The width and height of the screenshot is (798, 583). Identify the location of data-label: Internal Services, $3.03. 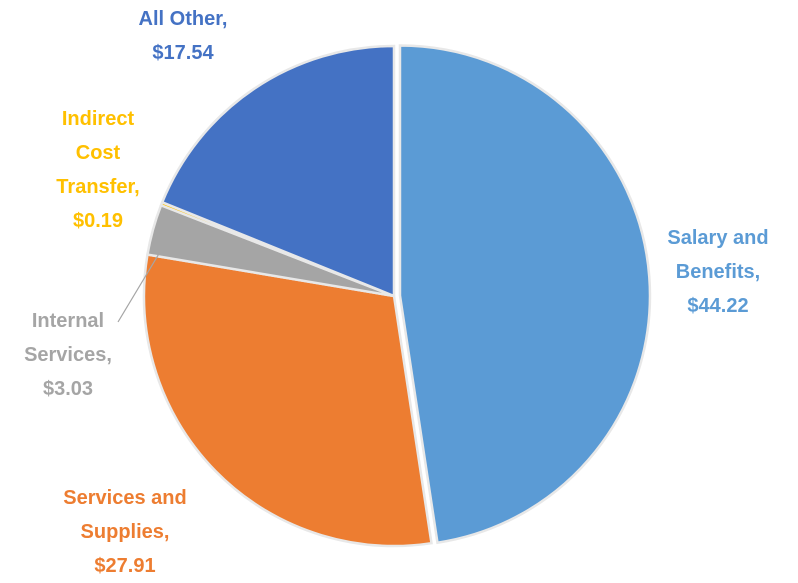
(68, 355).